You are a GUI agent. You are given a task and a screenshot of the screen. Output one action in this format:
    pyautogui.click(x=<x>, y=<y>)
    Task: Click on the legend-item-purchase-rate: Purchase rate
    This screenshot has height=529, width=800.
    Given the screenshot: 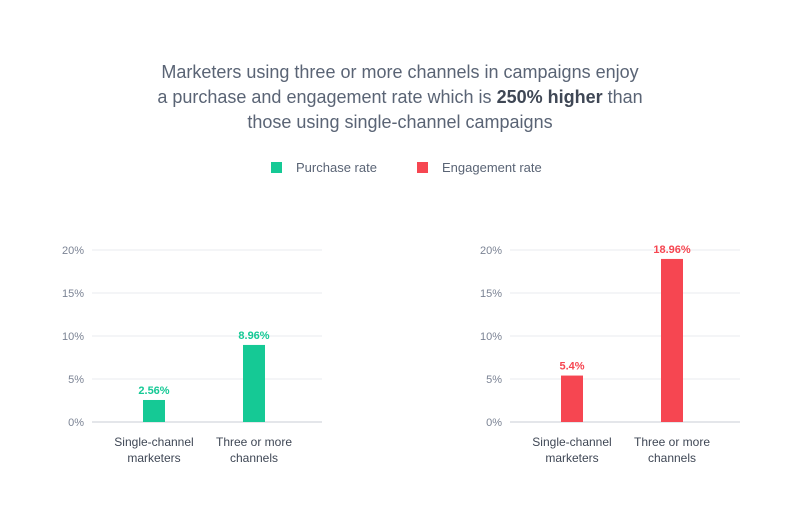 What is the action you would take?
    pyautogui.click(x=324, y=167)
    